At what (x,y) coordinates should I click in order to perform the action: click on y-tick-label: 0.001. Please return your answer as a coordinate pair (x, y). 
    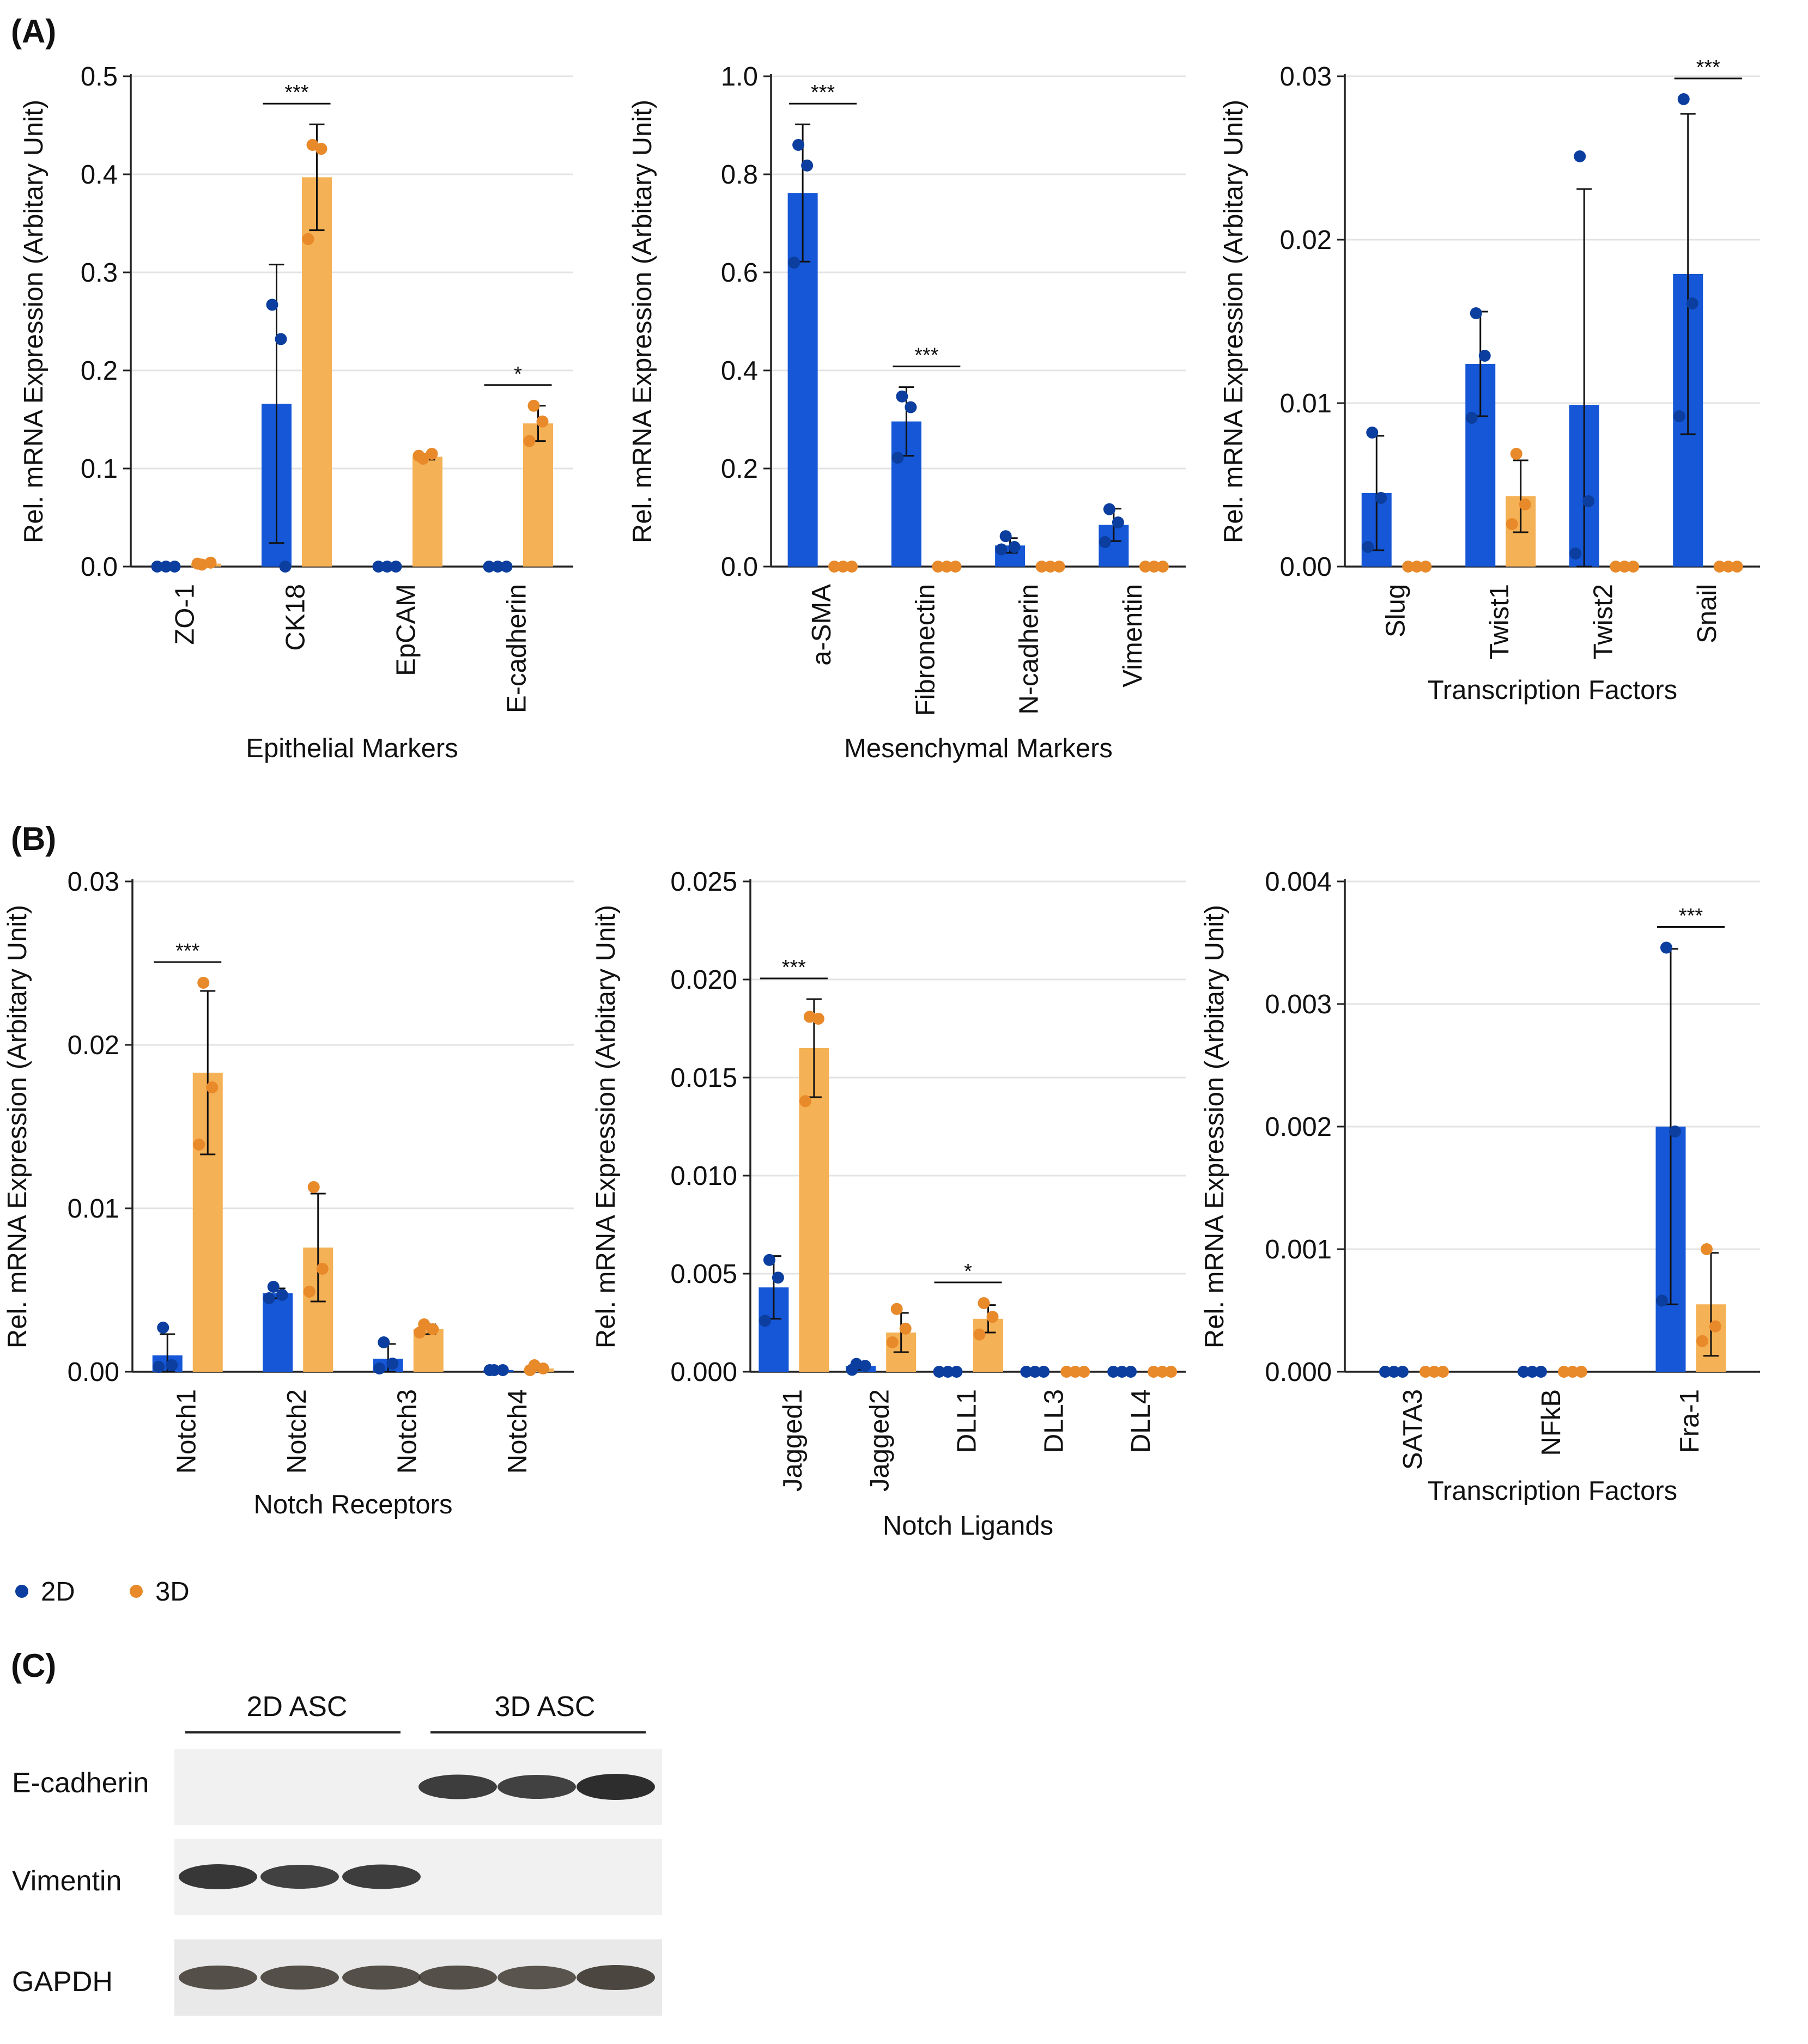
    Looking at the image, I should click on (1298, 1249).